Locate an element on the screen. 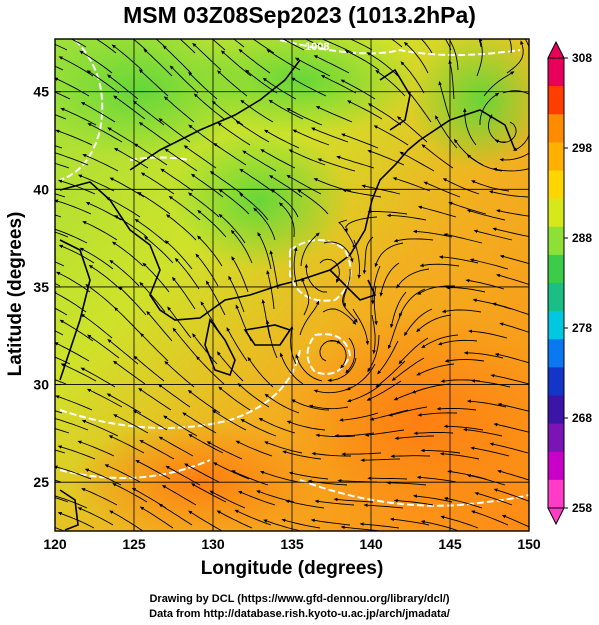 The height and width of the screenshot is (625, 599). colorbar-tick-label: 268 is located at coordinates (582, 418).